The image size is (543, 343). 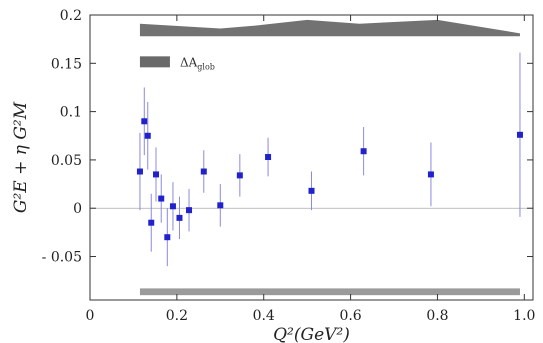 What do you see at coordinates (177, 316) in the screenshot?
I see `x-tick-label: 0.2` at bounding box center [177, 316].